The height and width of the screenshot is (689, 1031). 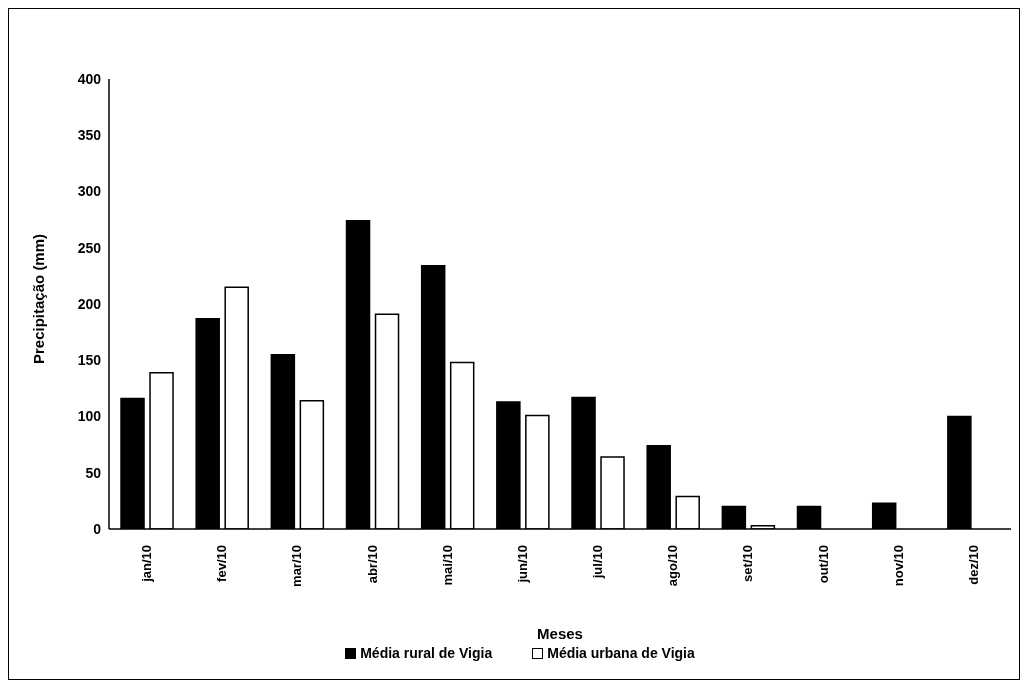 I want to click on x-tick-label: mai/10, so click(x=447, y=565).